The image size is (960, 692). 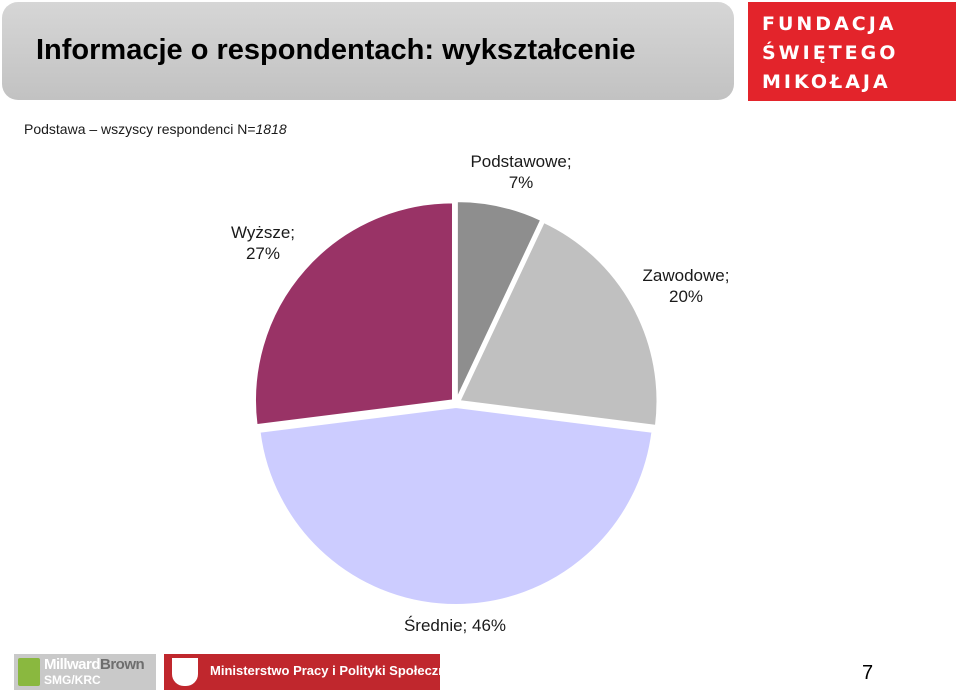 I want to click on mb-name: MillwardBrown, so click(x=94, y=664).